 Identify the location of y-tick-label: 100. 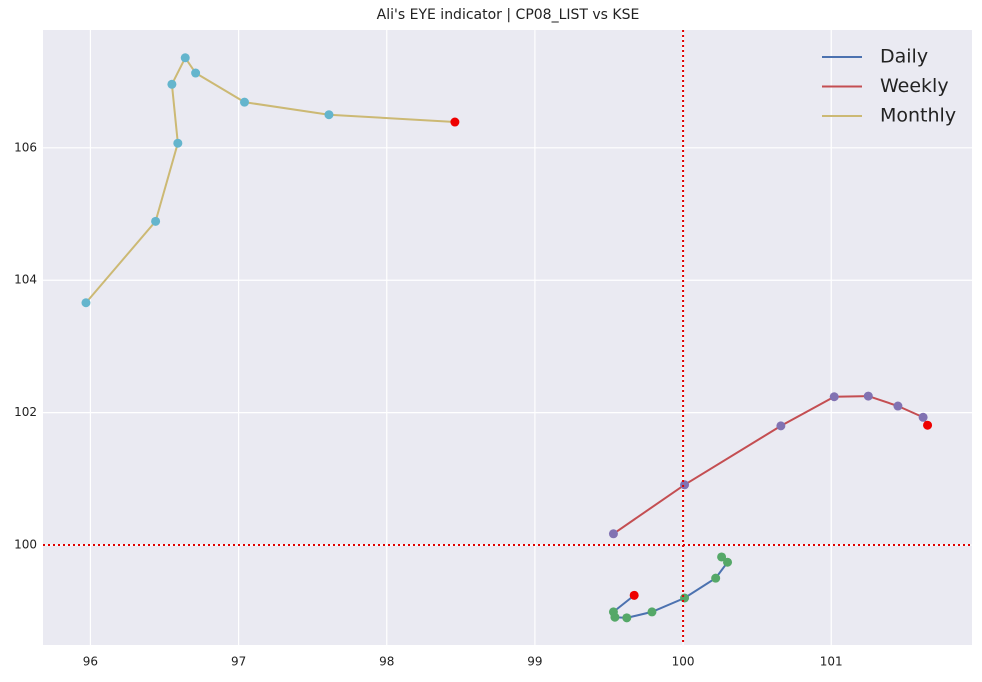
(25, 545).